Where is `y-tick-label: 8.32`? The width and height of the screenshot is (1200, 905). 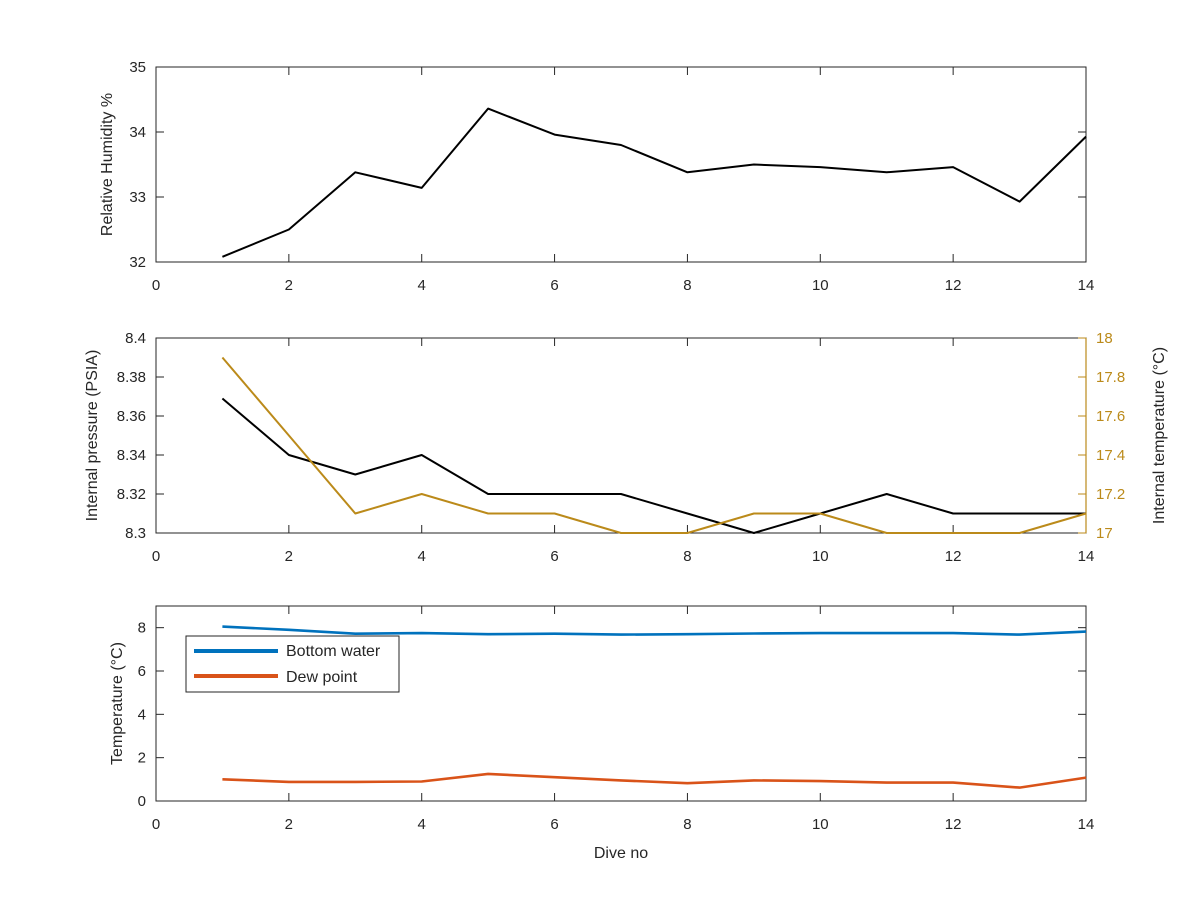 y-tick-label: 8.32 is located at coordinates (131, 494).